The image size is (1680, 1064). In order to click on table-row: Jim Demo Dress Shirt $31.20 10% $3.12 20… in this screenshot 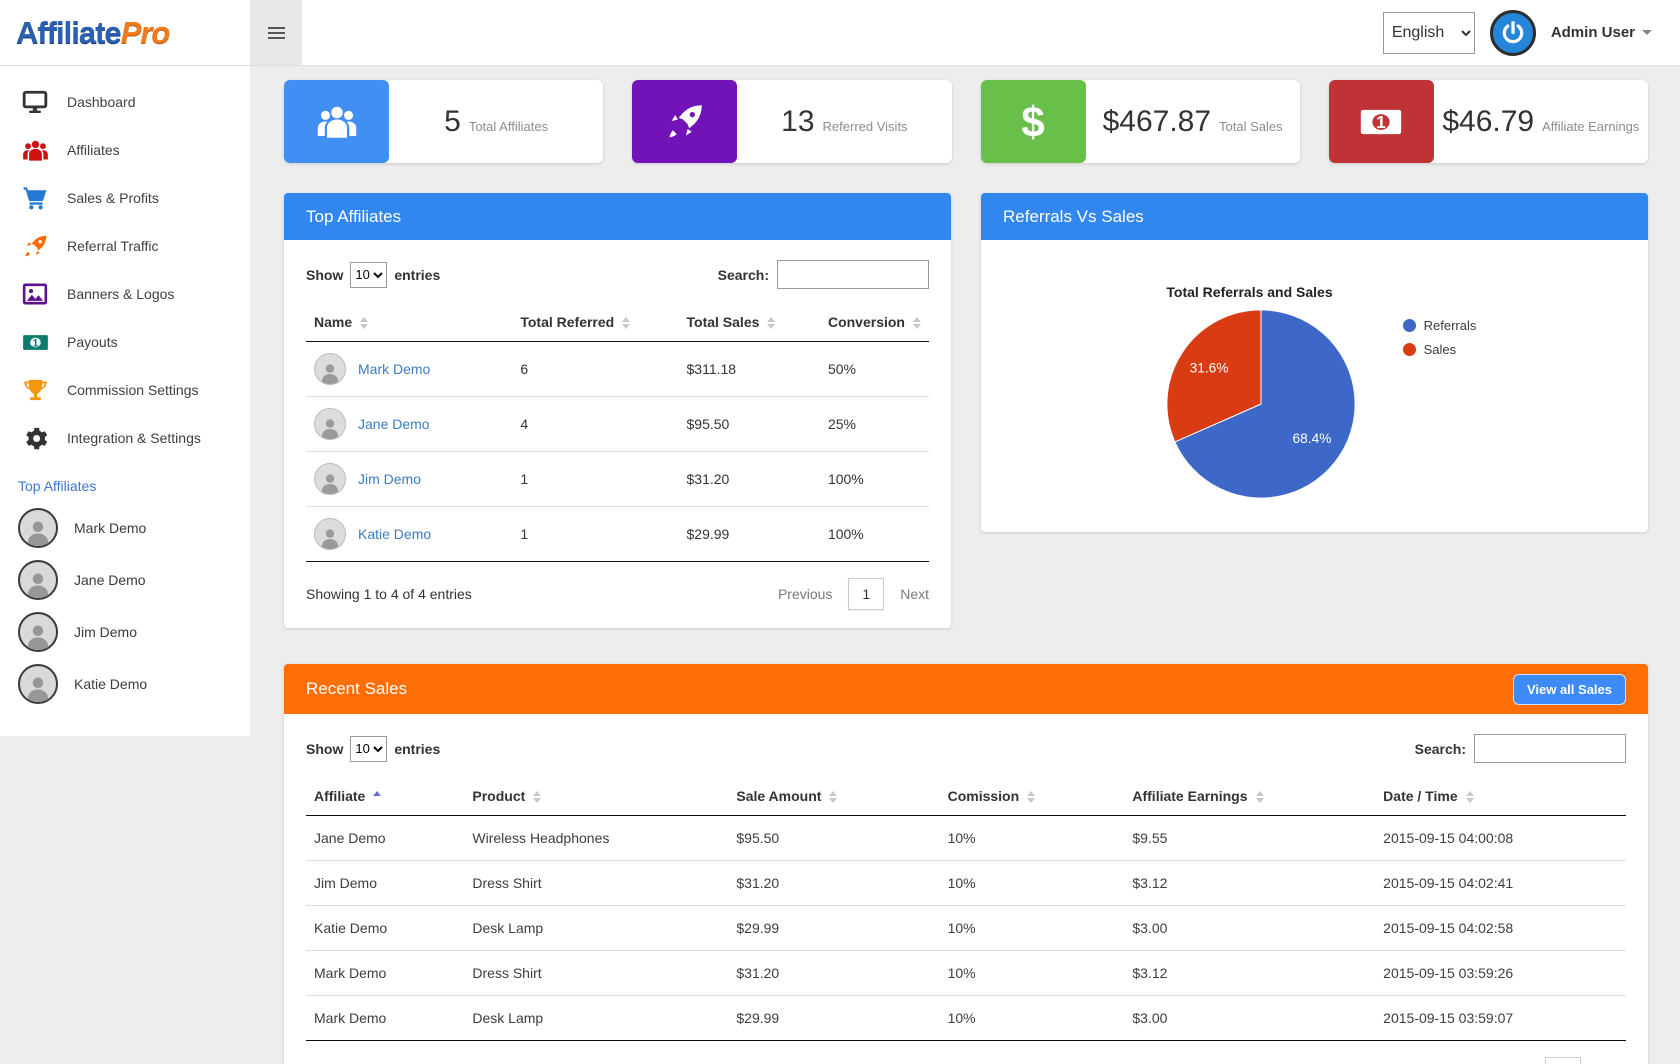, I will do `click(966, 883)`.